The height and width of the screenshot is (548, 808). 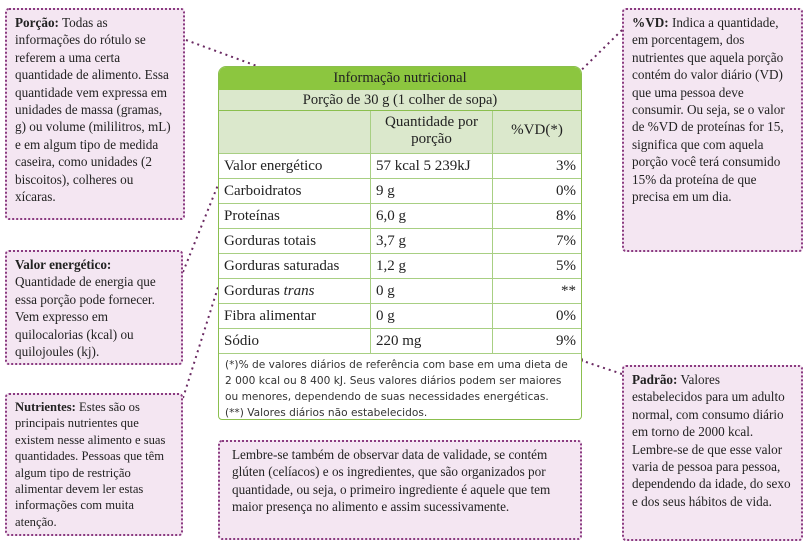 I want to click on header: Quantidade por porção, so click(x=432, y=132).